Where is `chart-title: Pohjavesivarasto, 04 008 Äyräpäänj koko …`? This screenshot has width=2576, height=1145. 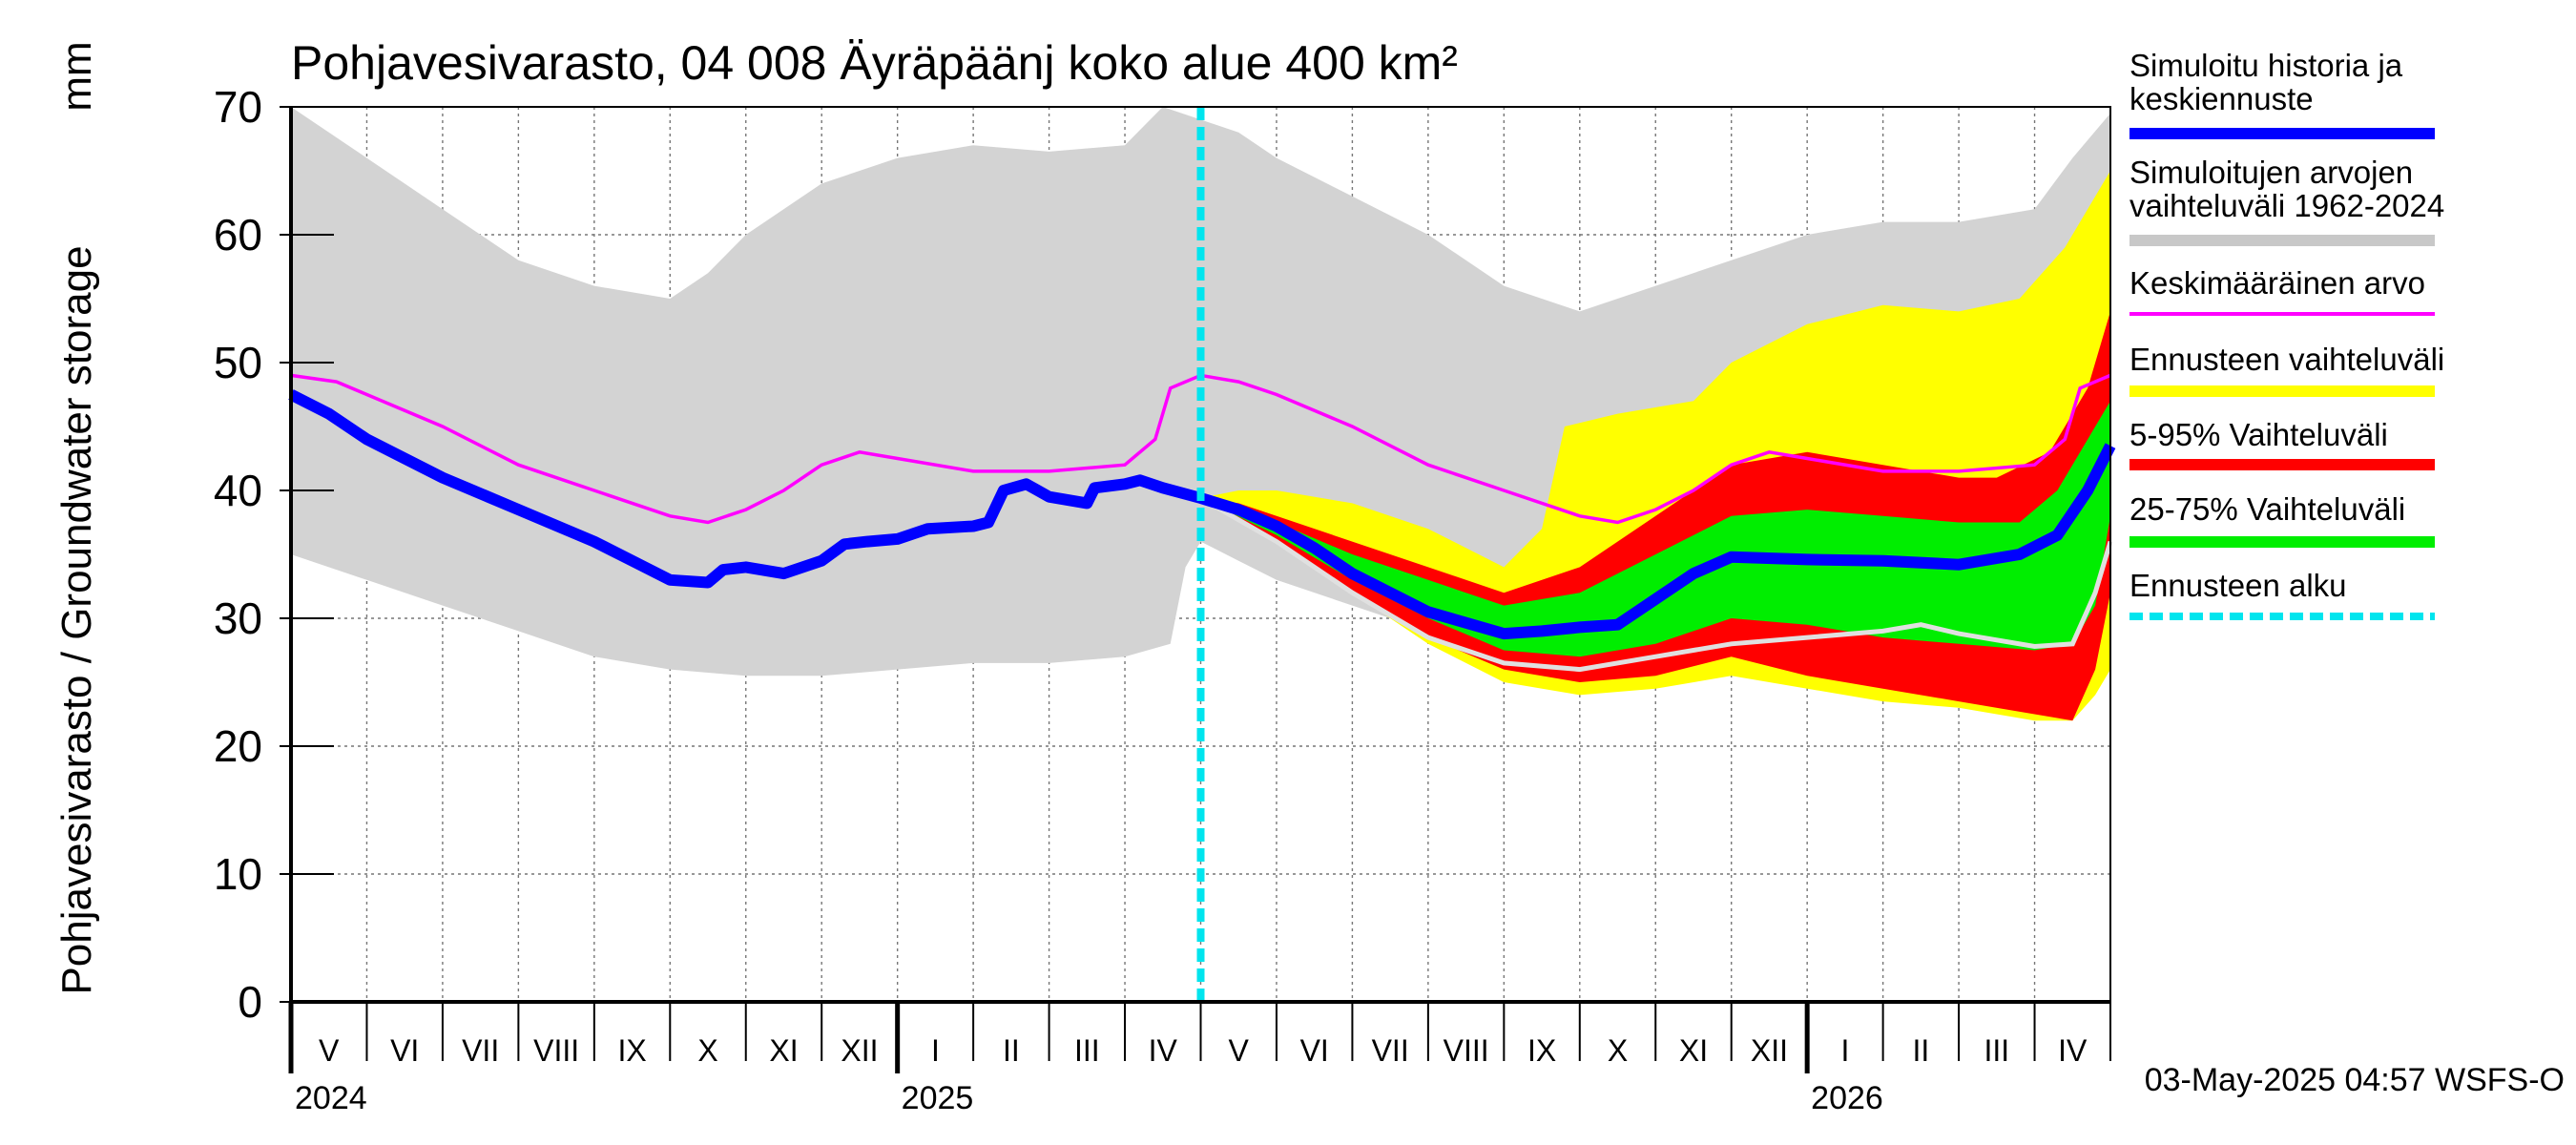 chart-title: Pohjavesivarasto, 04 008 Äyräpäänj koko … is located at coordinates (874, 63).